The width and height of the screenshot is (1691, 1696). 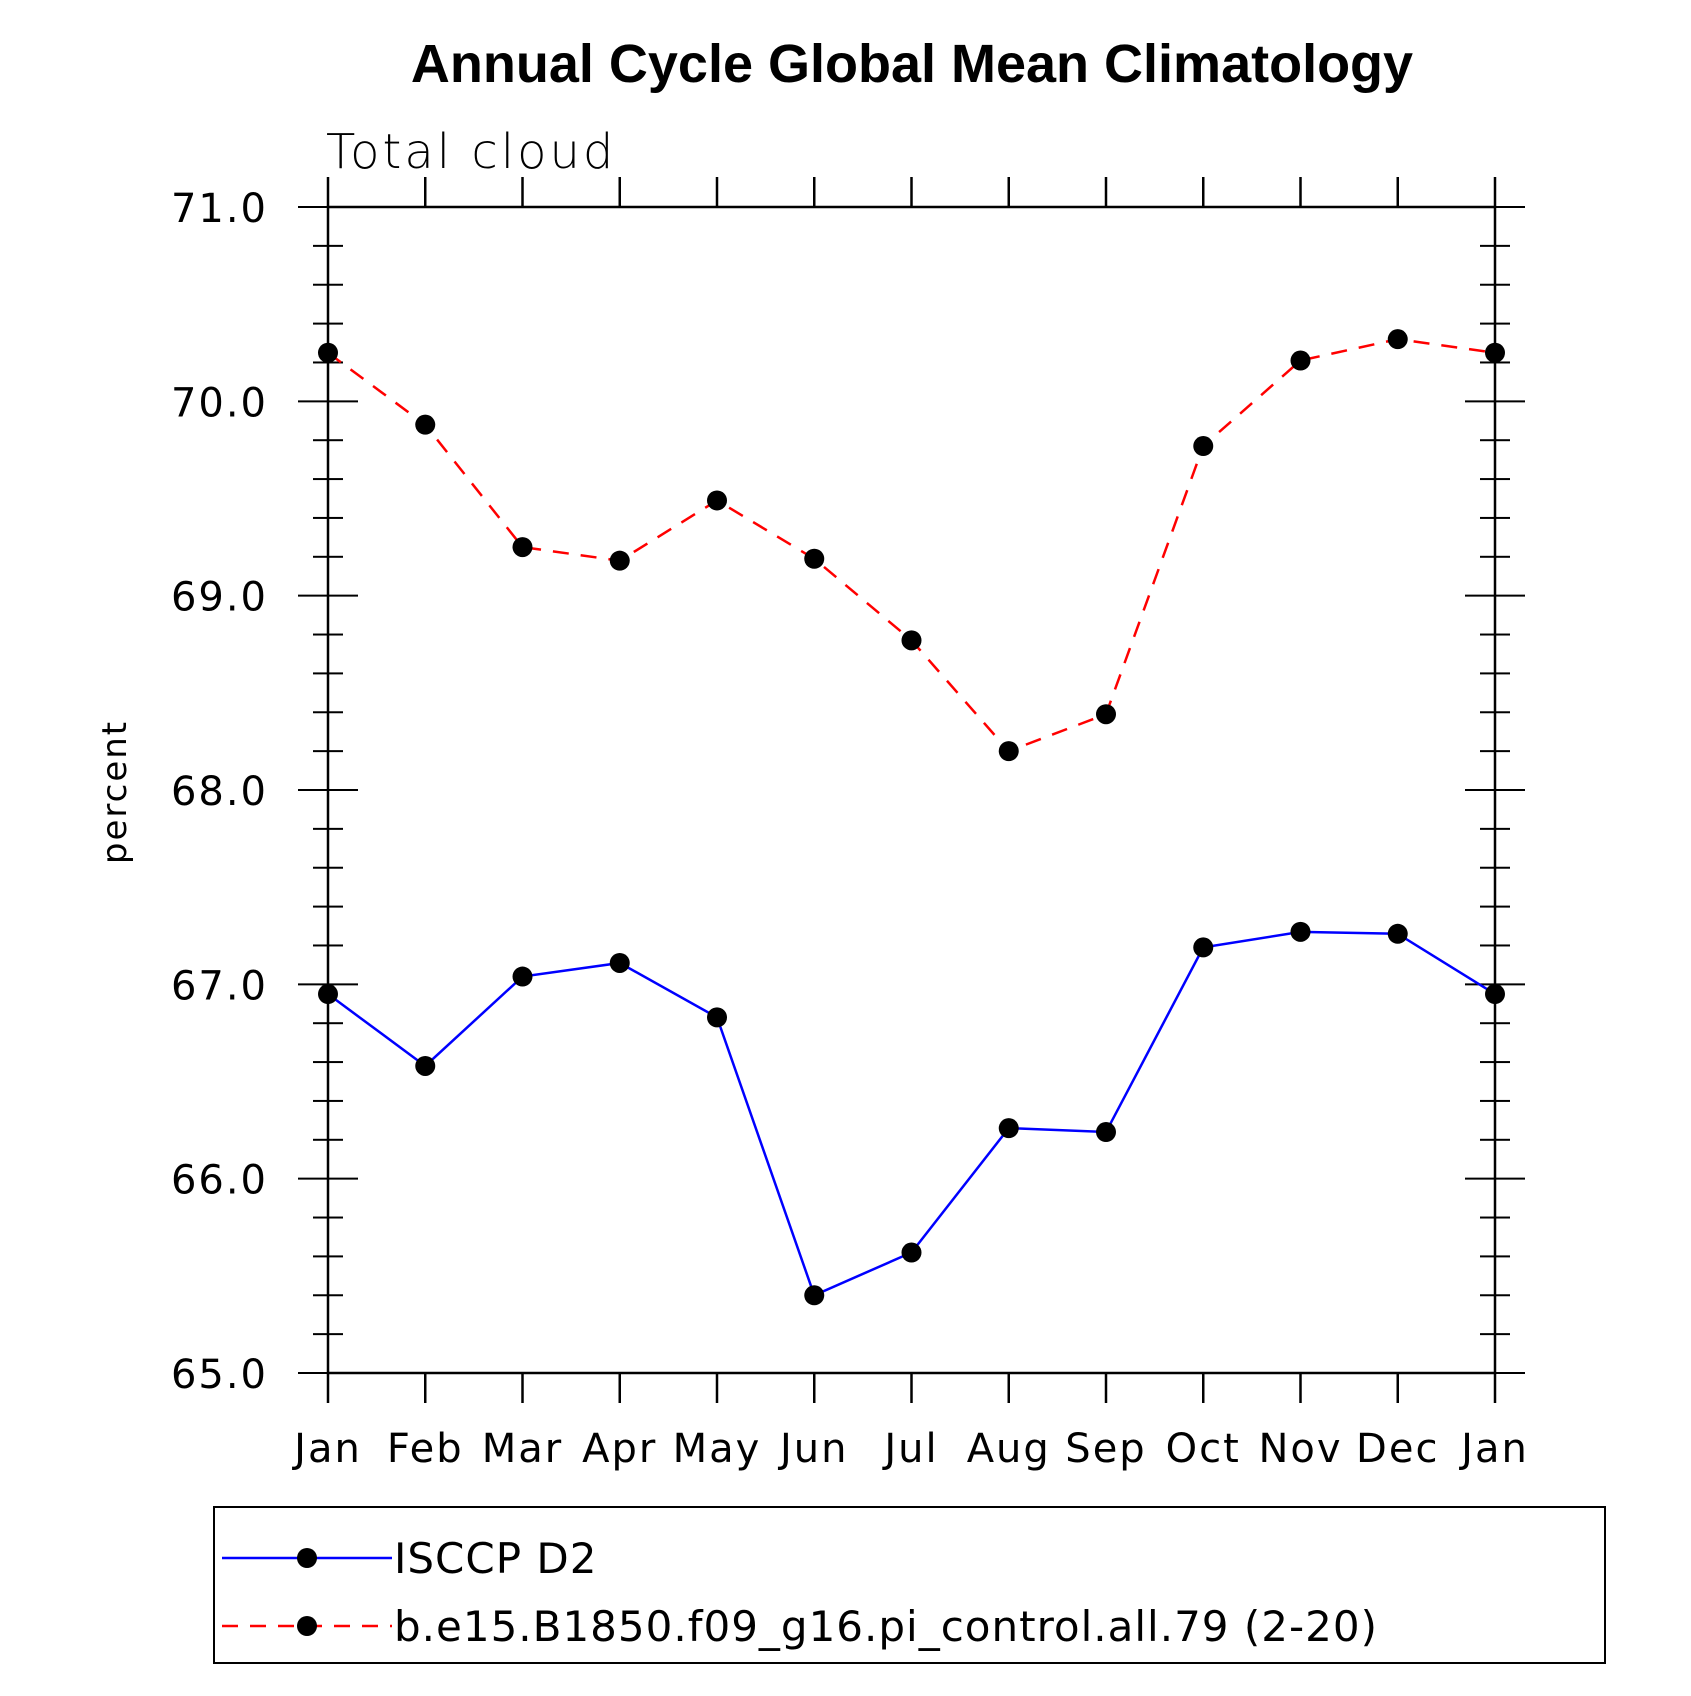 I want to click on x-tick-label: Nov, so click(x=1300, y=1449).